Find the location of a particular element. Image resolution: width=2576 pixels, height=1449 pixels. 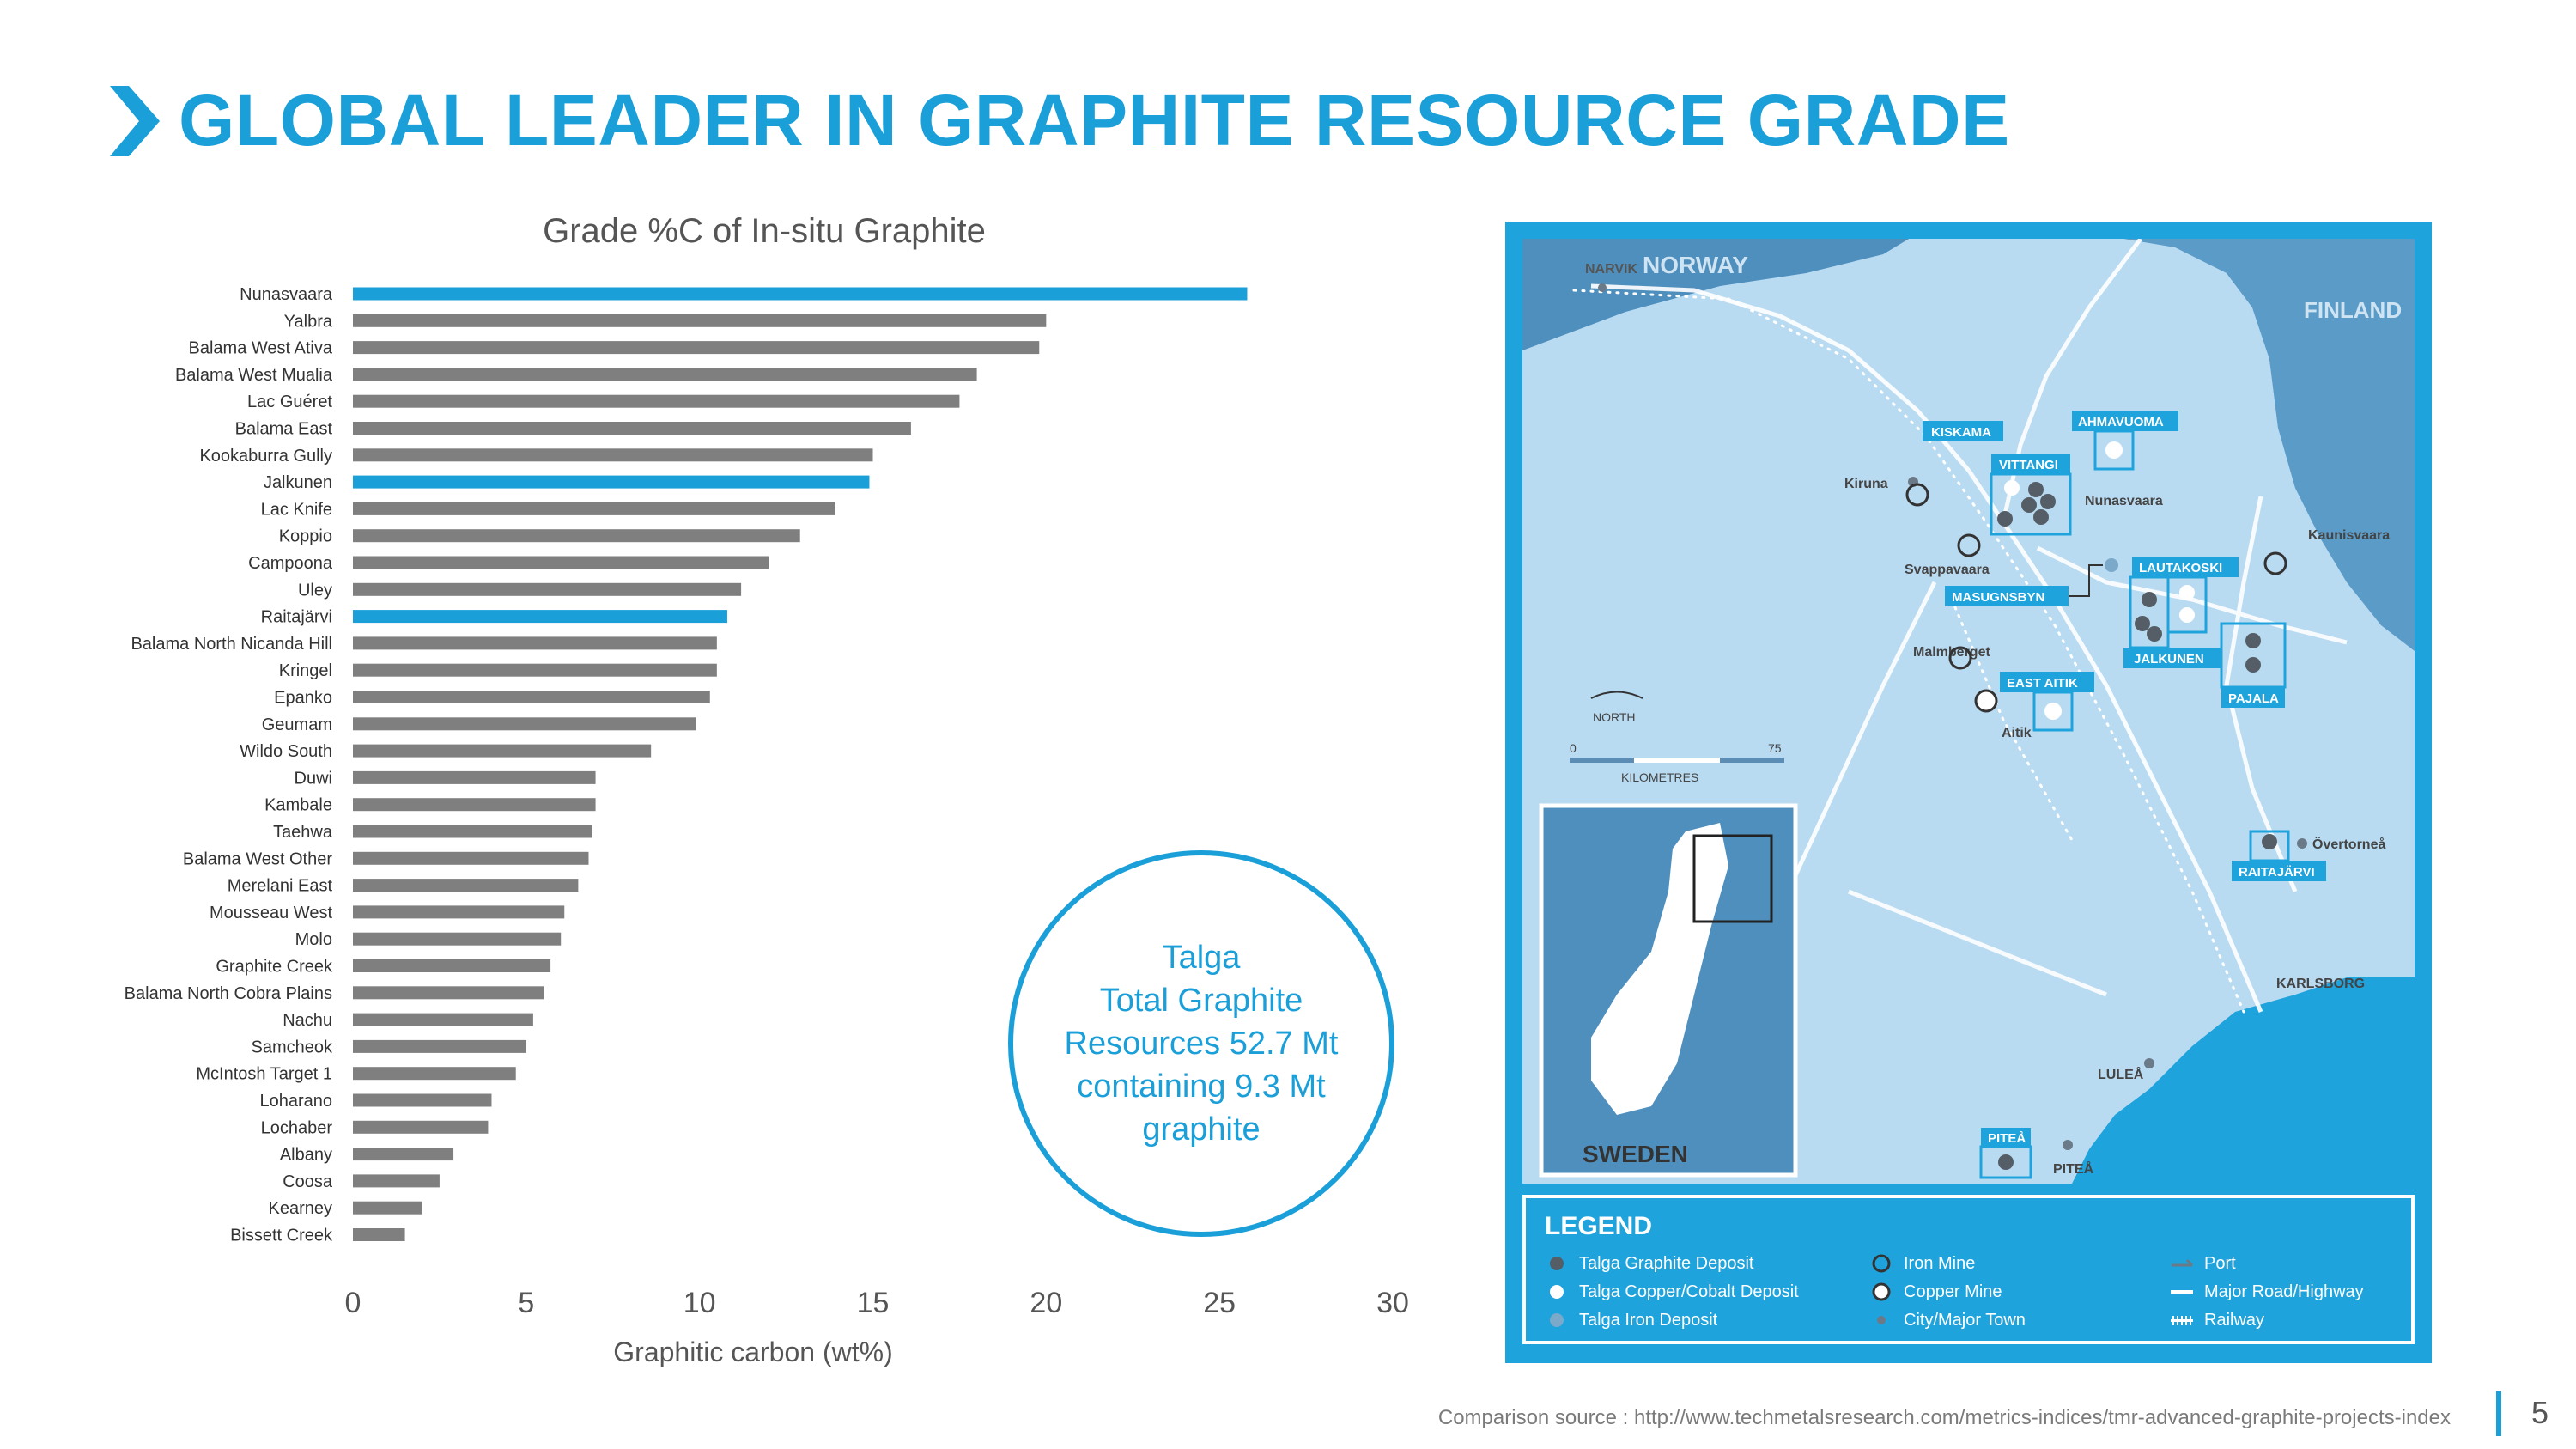

road-icon is located at coordinates (2182, 1292).